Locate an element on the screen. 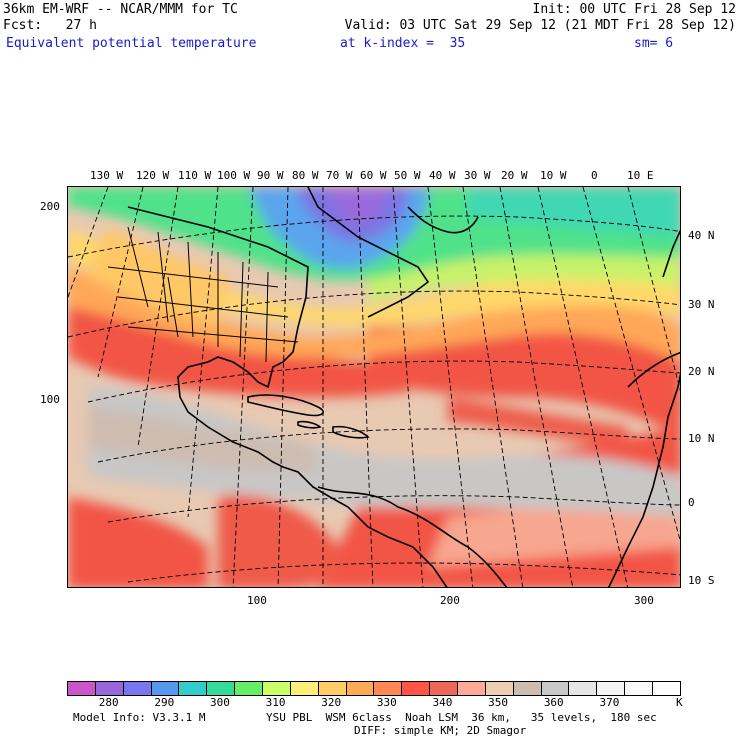 The height and width of the screenshot is (740, 740). lon-label: 110 W is located at coordinates (195, 175).